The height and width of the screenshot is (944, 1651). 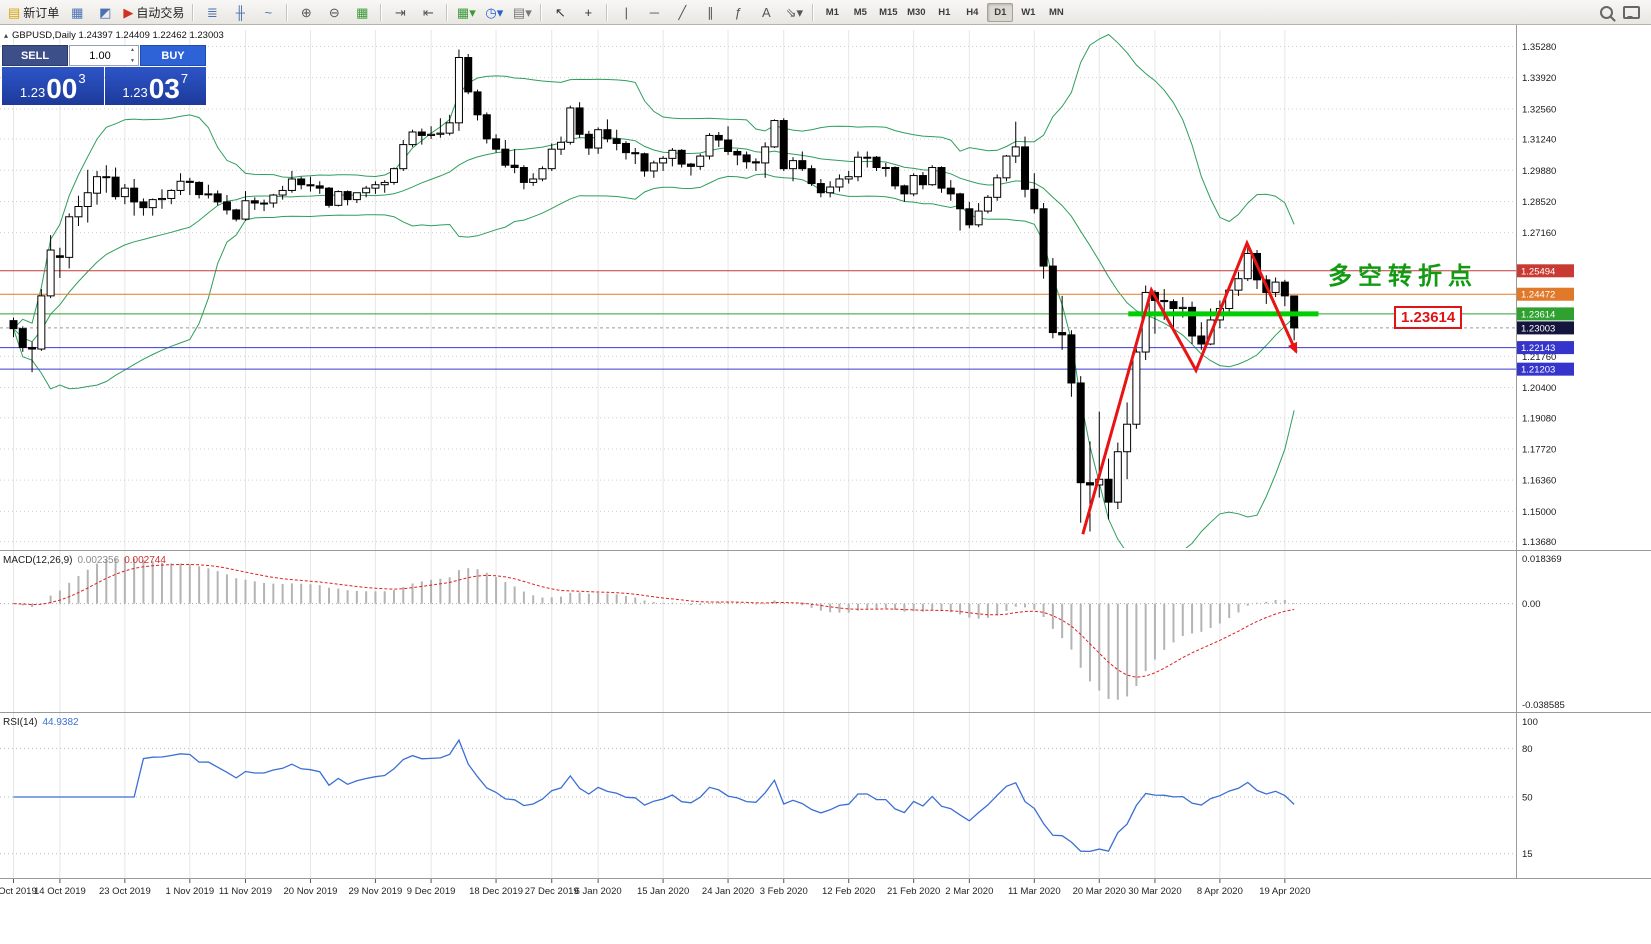 What do you see at coordinates (1539, 542) in the screenshot?
I see `svg-text: 1.13680` at bounding box center [1539, 542].